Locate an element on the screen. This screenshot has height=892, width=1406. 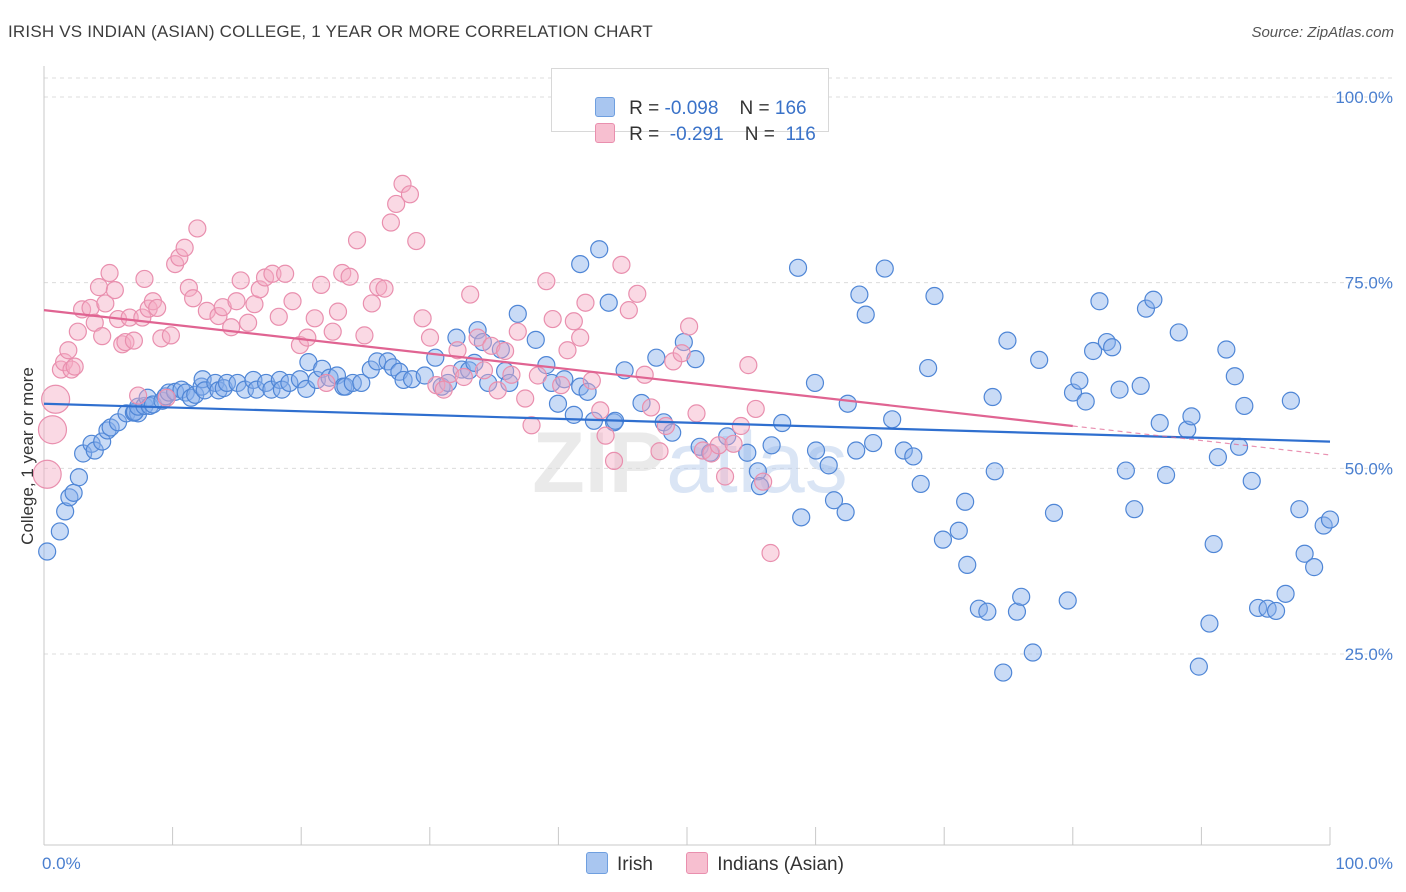
bottom-legend: Irish Indians (Asian) is located at coordinates (729, 864).